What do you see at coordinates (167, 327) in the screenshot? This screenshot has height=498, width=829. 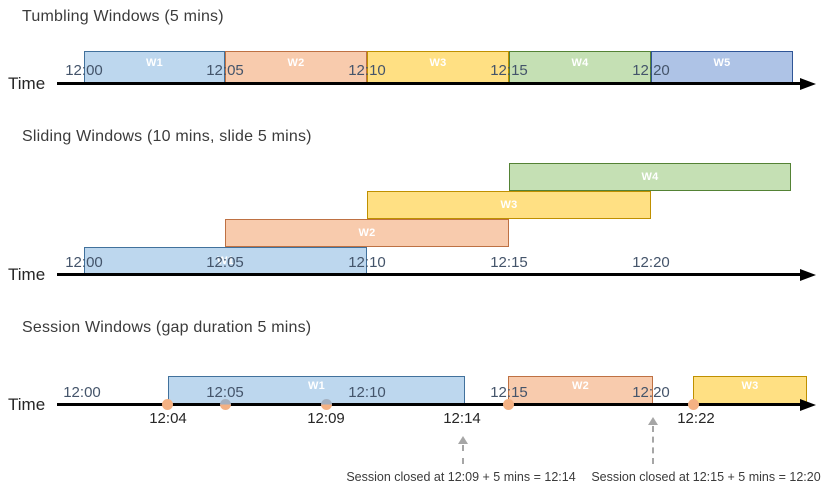 I see `section-title: Session Windows (gap duration 5 mins)` at bounding box center [167, 327].